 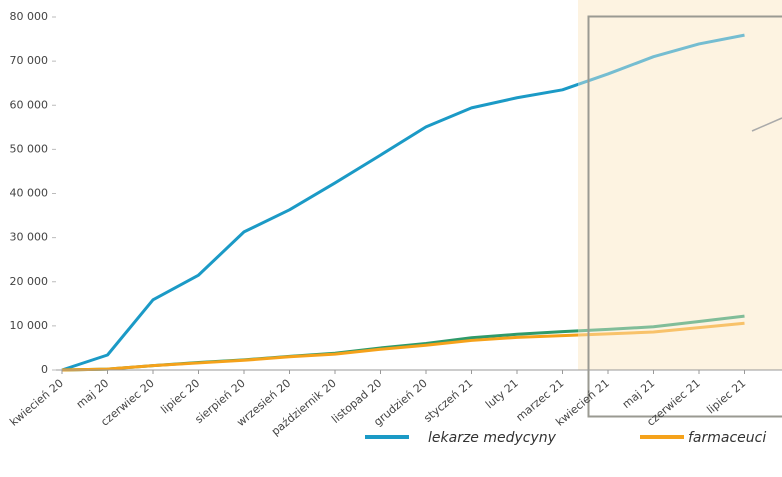 I want to click on x-tick-label: luty 21, so click(x=502, y=394).